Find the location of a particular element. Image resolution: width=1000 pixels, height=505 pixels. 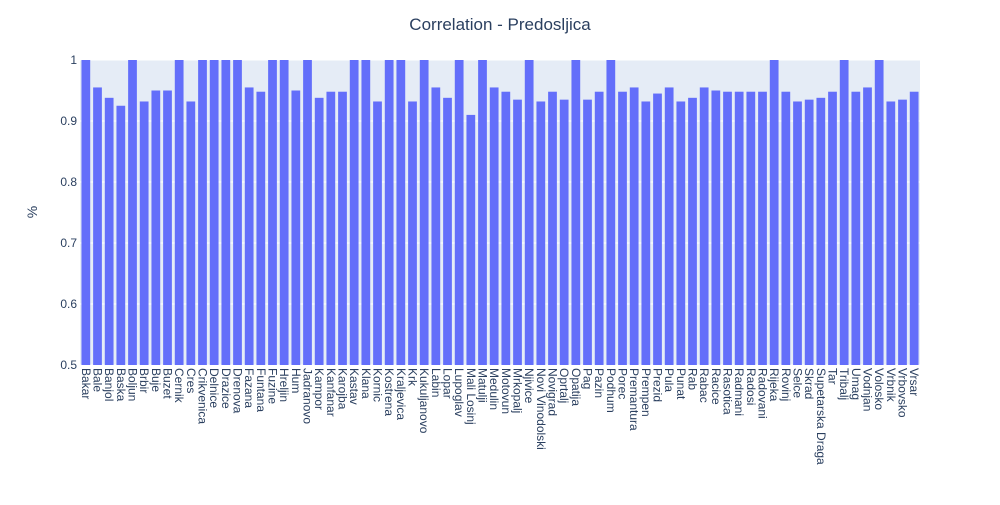

x-tick-label: Kampor is located at coordinates (319, 389).